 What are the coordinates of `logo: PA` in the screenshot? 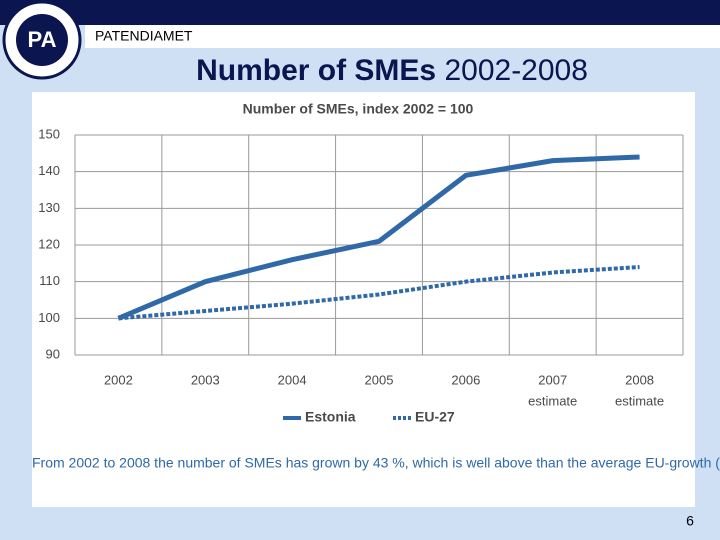 It's located at (42, 40).